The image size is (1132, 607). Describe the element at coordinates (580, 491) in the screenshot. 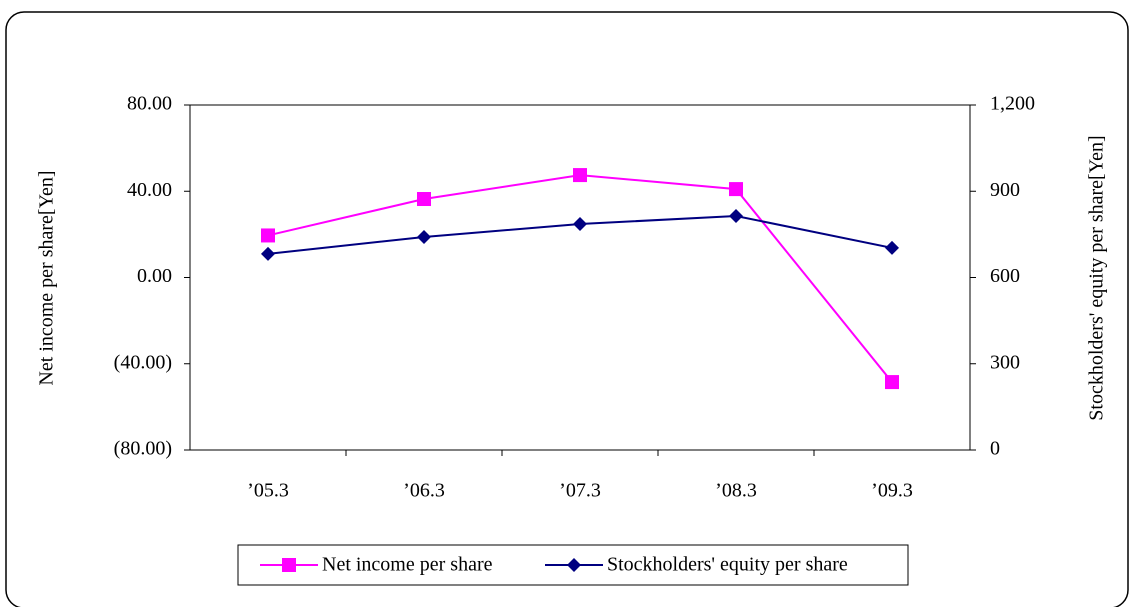

I see `x-tick-label: ’07.3` at that location.